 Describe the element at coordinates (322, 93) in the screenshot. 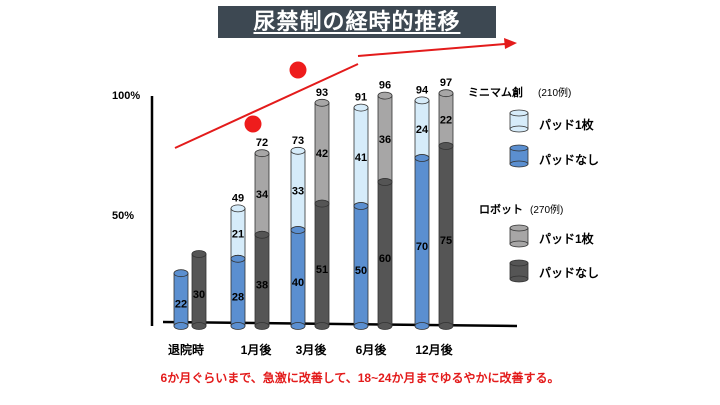

I see `total-label-rob-2: 93` at that location.